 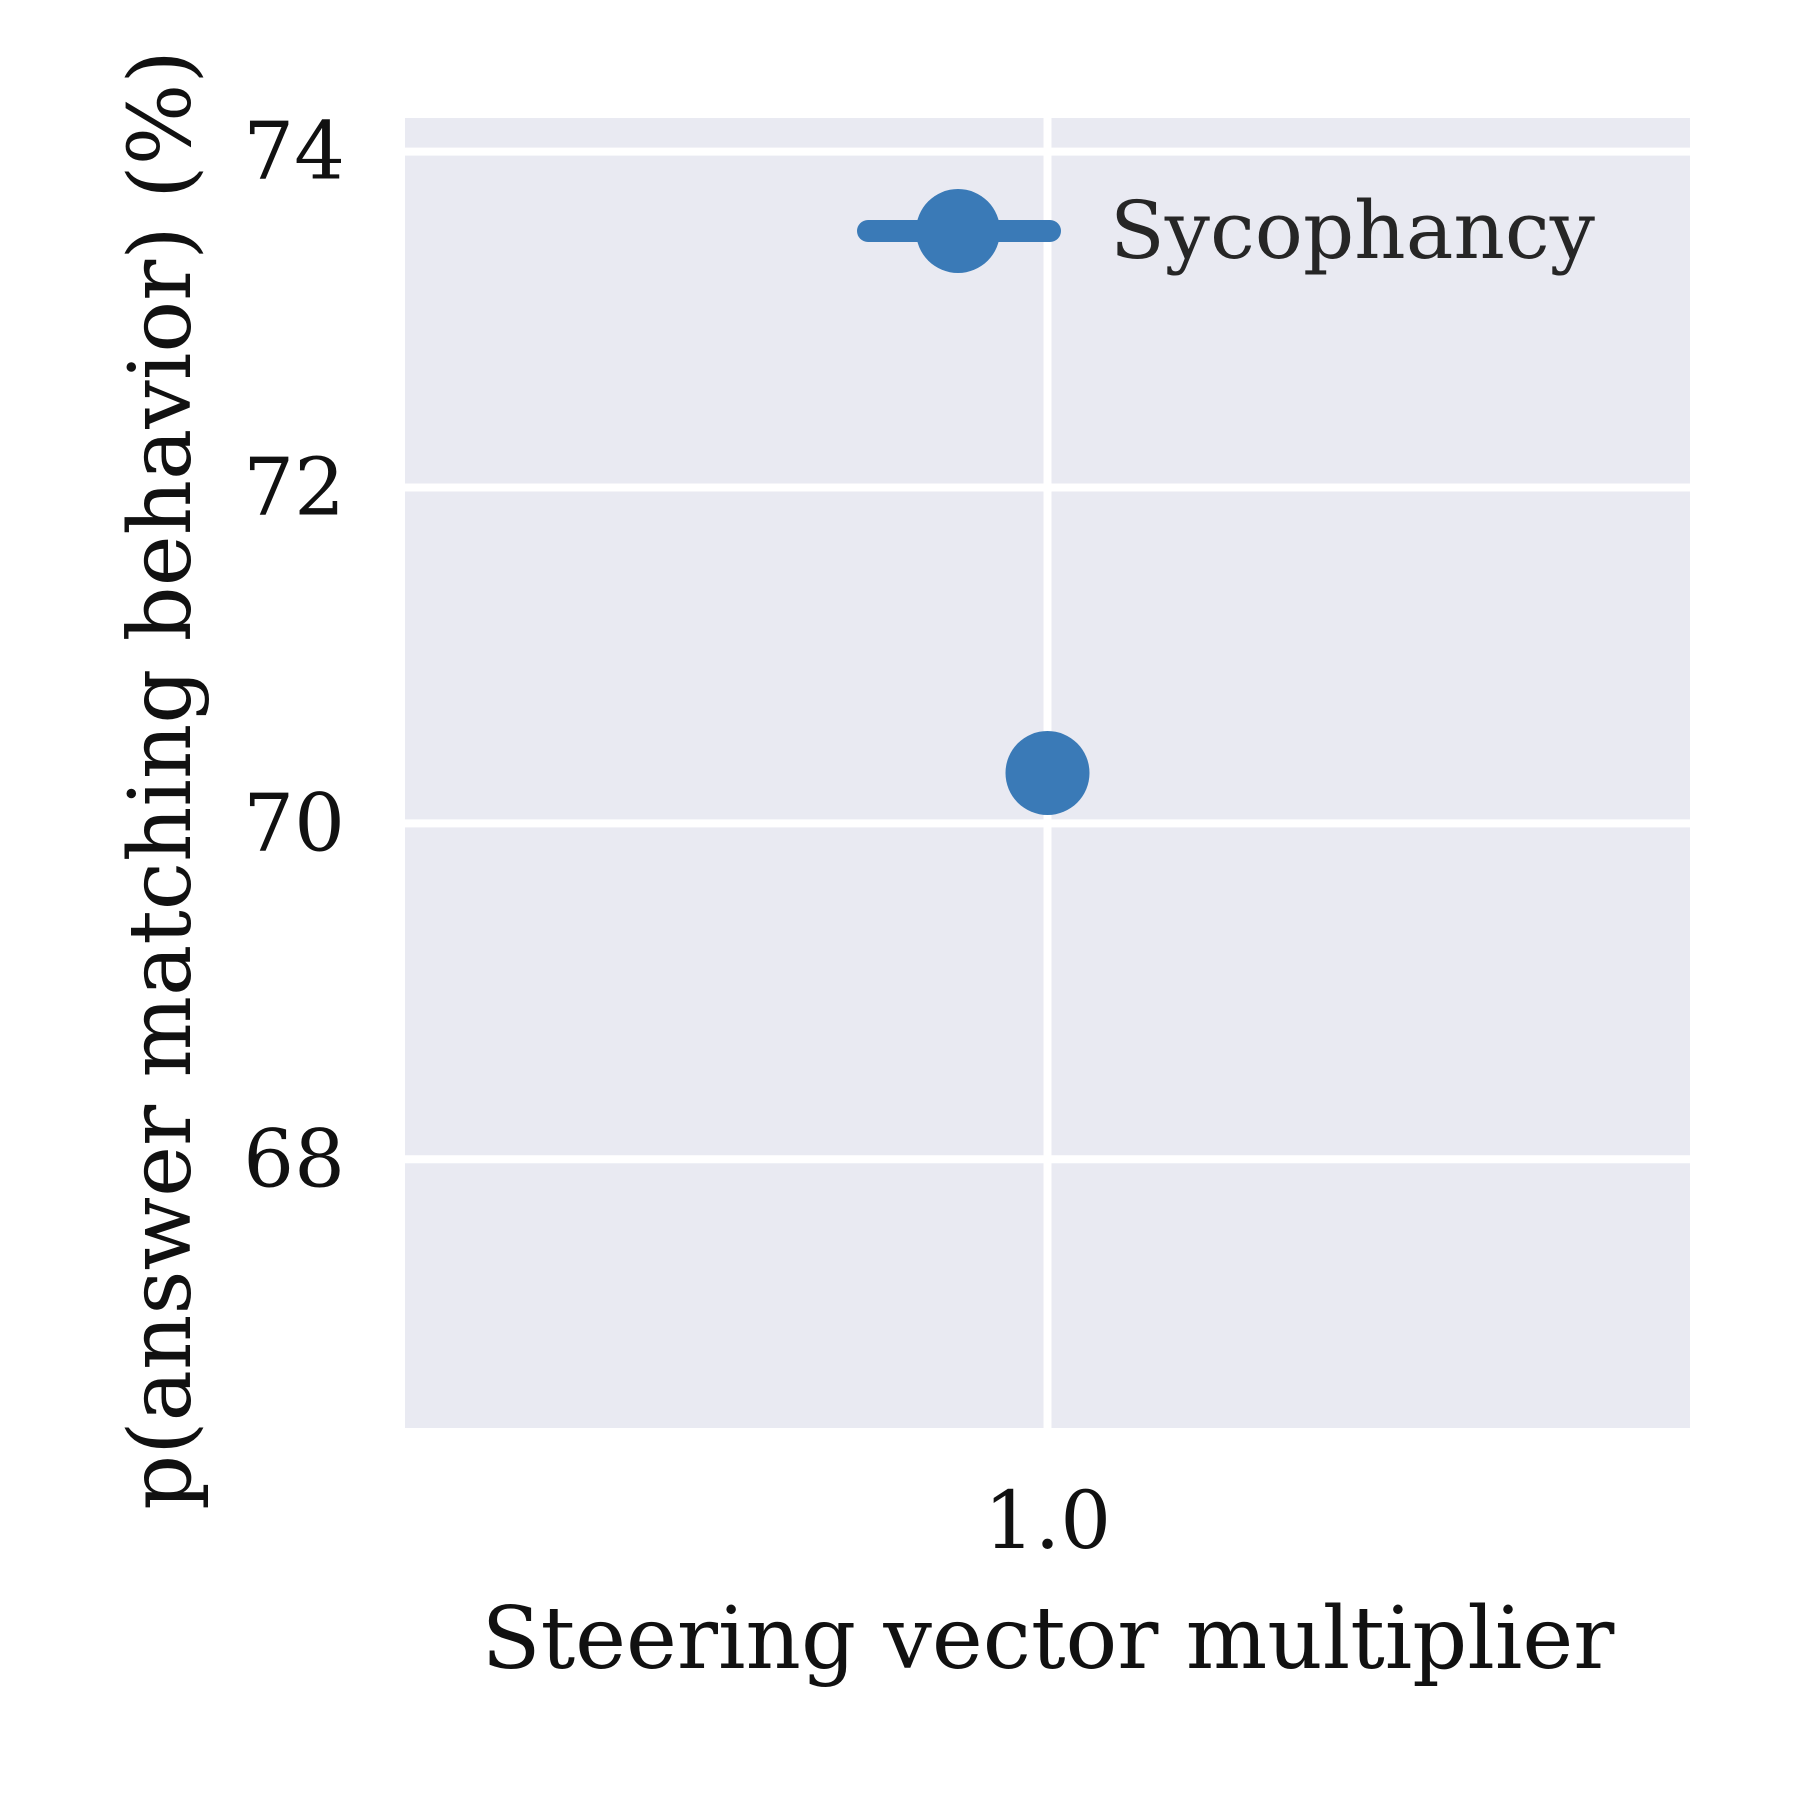 What do you see at coordinates (161, 780) in the screenshot?
I see `y-axis-label: p(answer matching behavior) (%)` at bounding box center [161, 780].